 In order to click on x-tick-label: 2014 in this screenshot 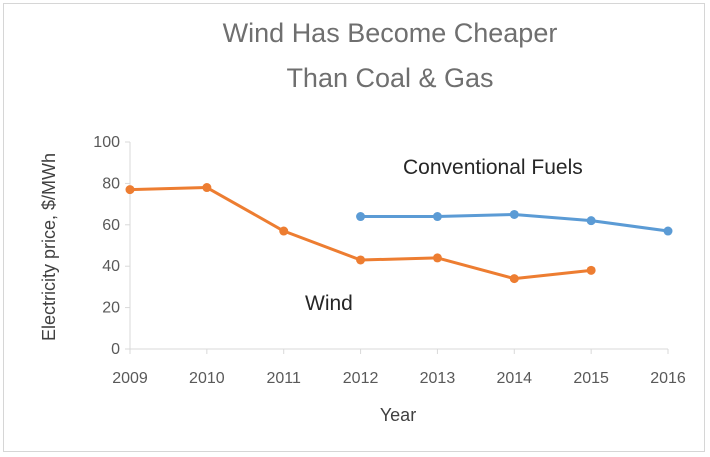, I will do `click(514, 378)`.